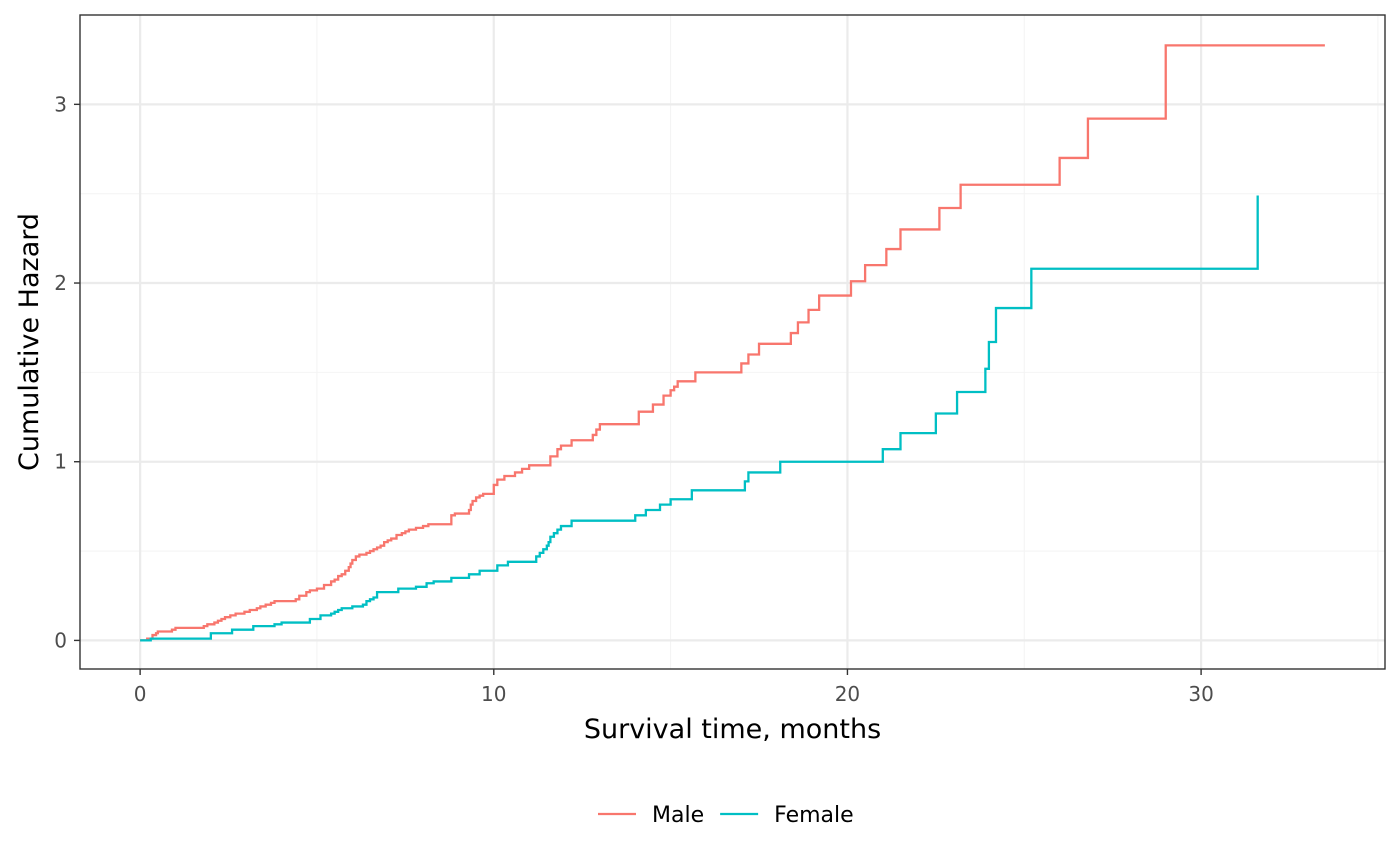 The image size is (1400, 866). Describe the element at coordinates (732, 729) in the screenshot. I see `x-axis-title: Survival time, months` at that location.